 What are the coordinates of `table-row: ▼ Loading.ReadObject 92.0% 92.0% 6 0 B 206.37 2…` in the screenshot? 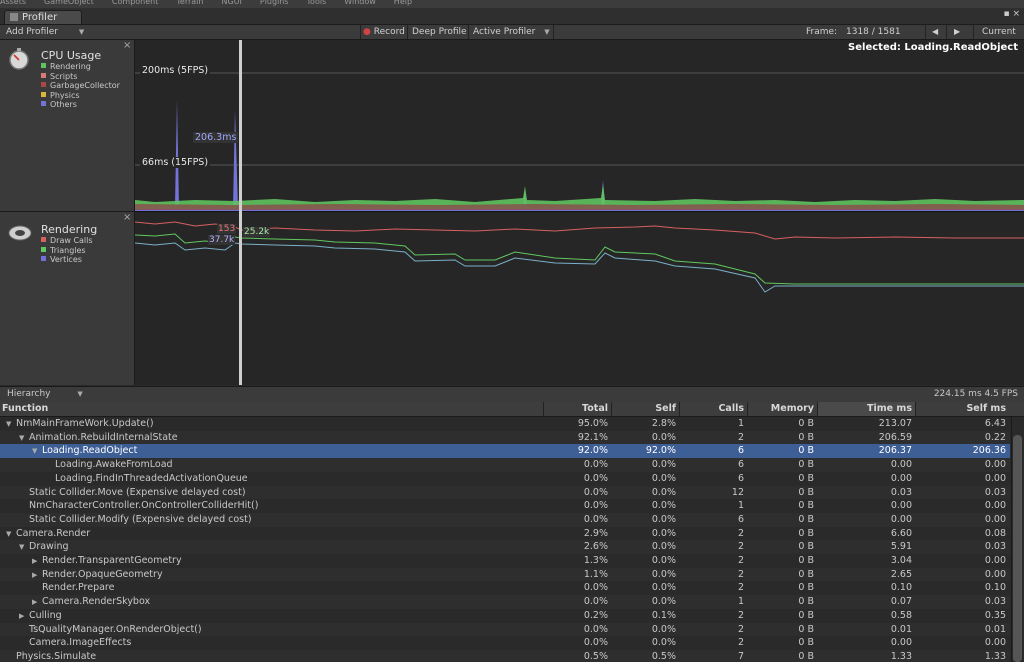 It's located at (505, 451).